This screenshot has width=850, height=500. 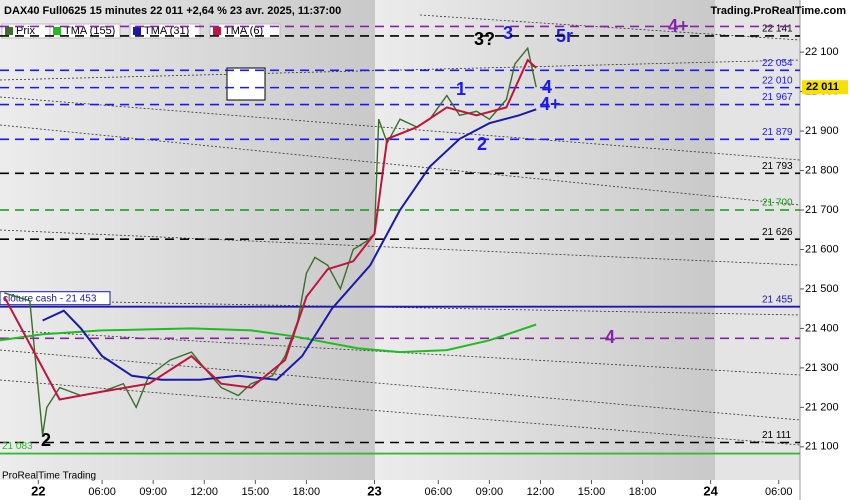 I want to click on legend: Prix TMA (155) TMA (31) TMA (6), so click(x=141, y=31).